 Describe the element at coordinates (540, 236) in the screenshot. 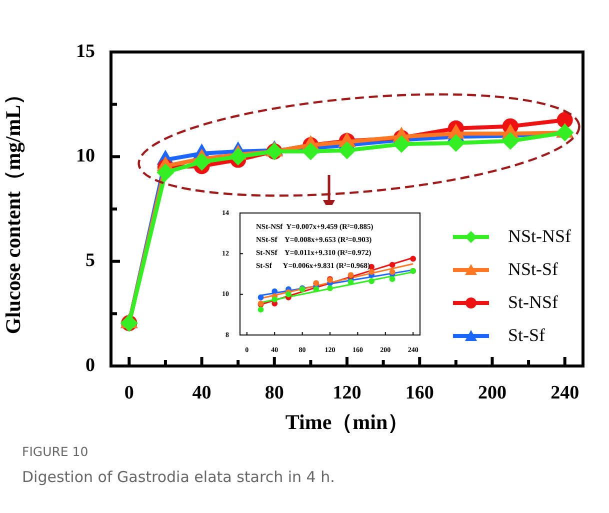

I see `legend-label: NSt-NSf` at that location.